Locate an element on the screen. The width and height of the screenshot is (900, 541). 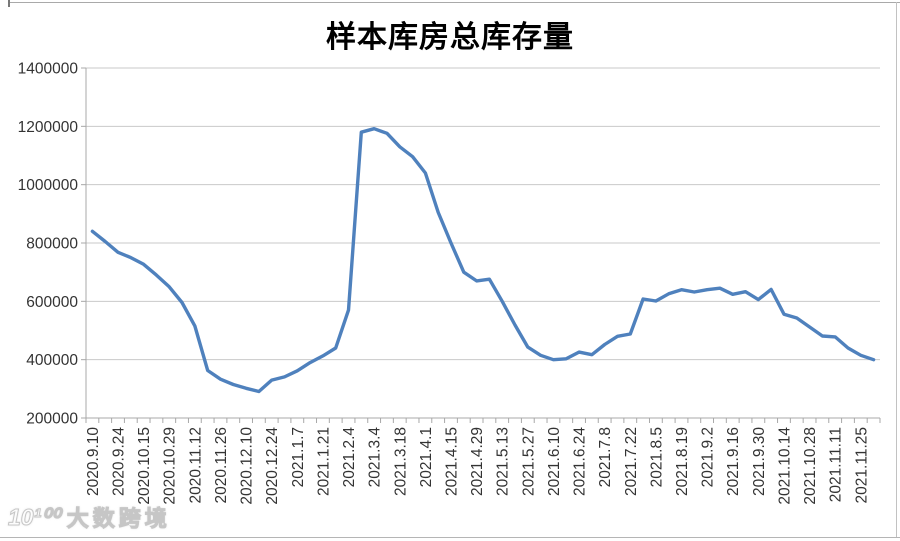
x-axis-label: 2021.4.15 is located at coordinates (451, 461).